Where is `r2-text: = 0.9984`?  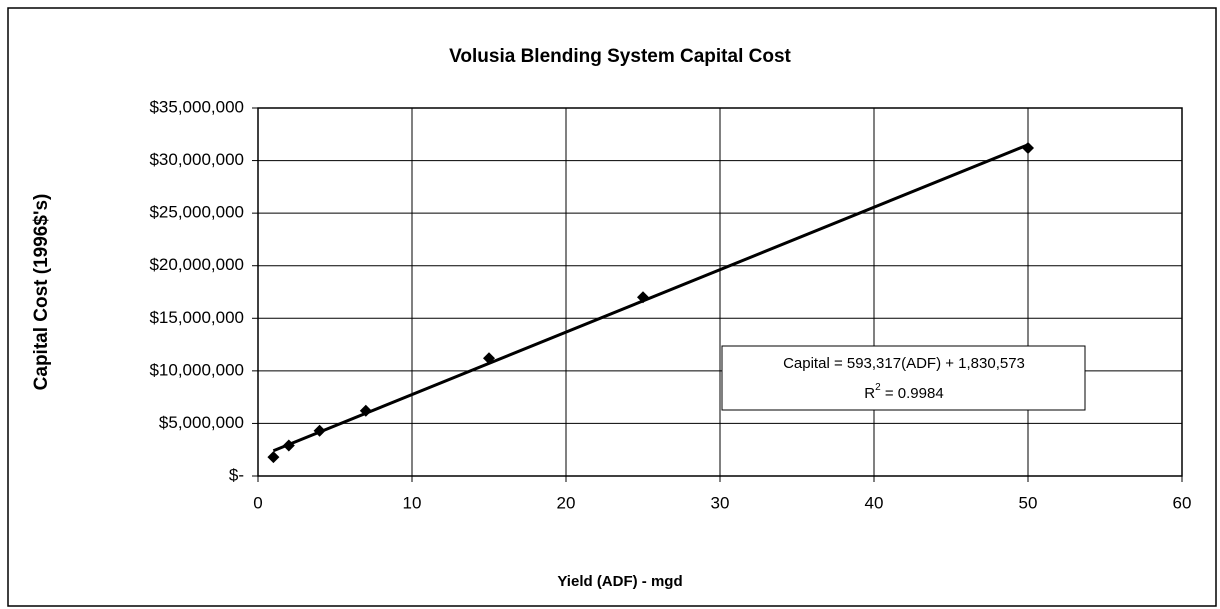 r2-text: = 0.9984 is located at coordinates (912, 393).